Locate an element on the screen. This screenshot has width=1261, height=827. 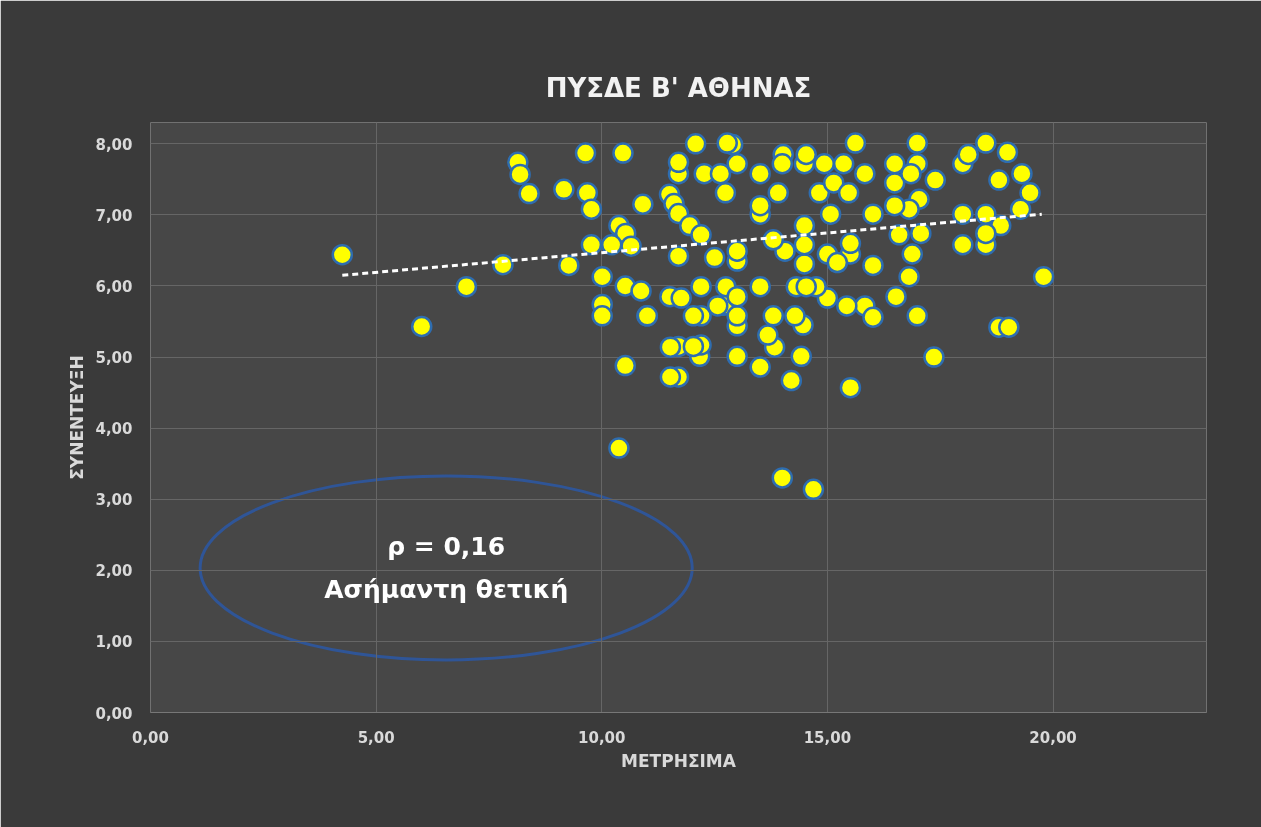
y-tick-label: 0,00 is located at coordinates (114, 713).